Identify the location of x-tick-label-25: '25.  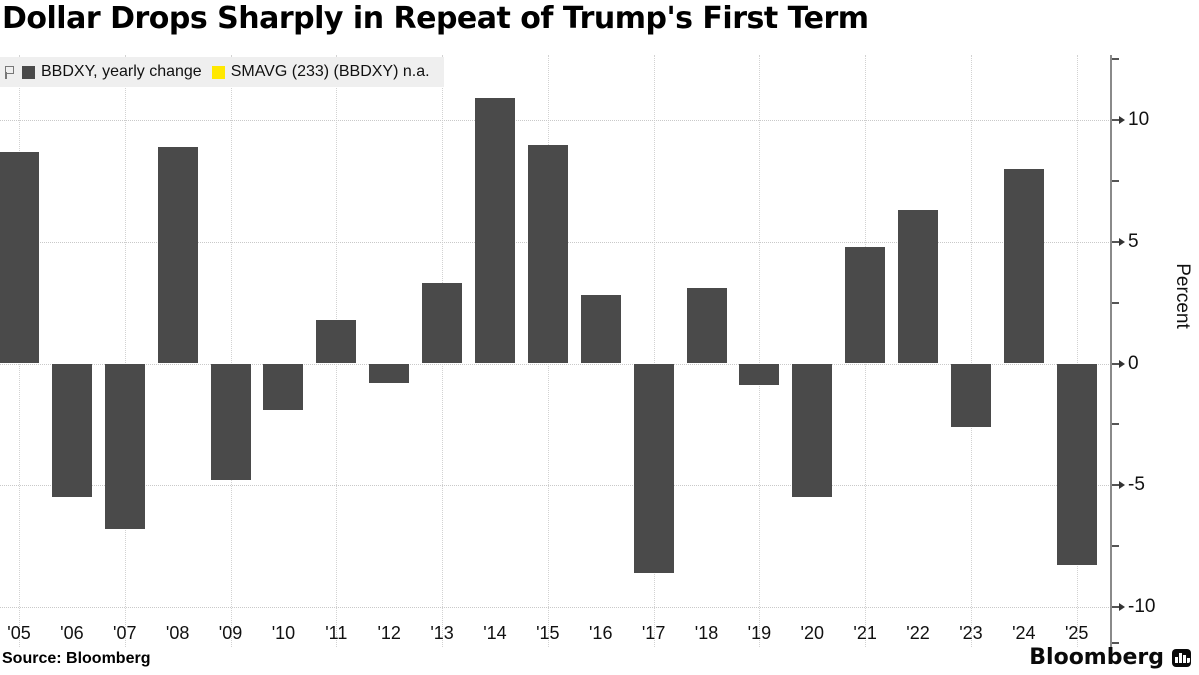
(1076, 633).